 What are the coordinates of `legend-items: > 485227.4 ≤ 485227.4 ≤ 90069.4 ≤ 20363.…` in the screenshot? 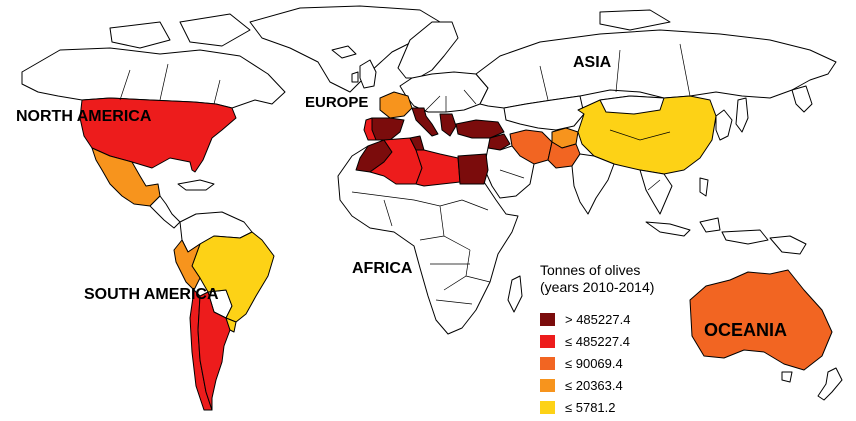 It's located at (625, 363).